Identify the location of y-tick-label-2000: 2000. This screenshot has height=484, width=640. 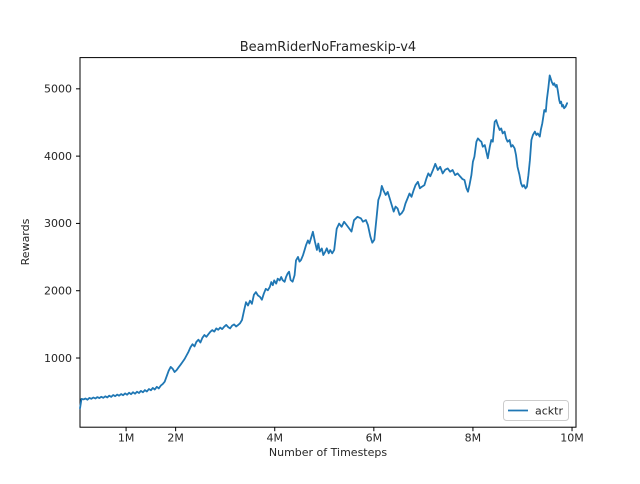
(58, 291).